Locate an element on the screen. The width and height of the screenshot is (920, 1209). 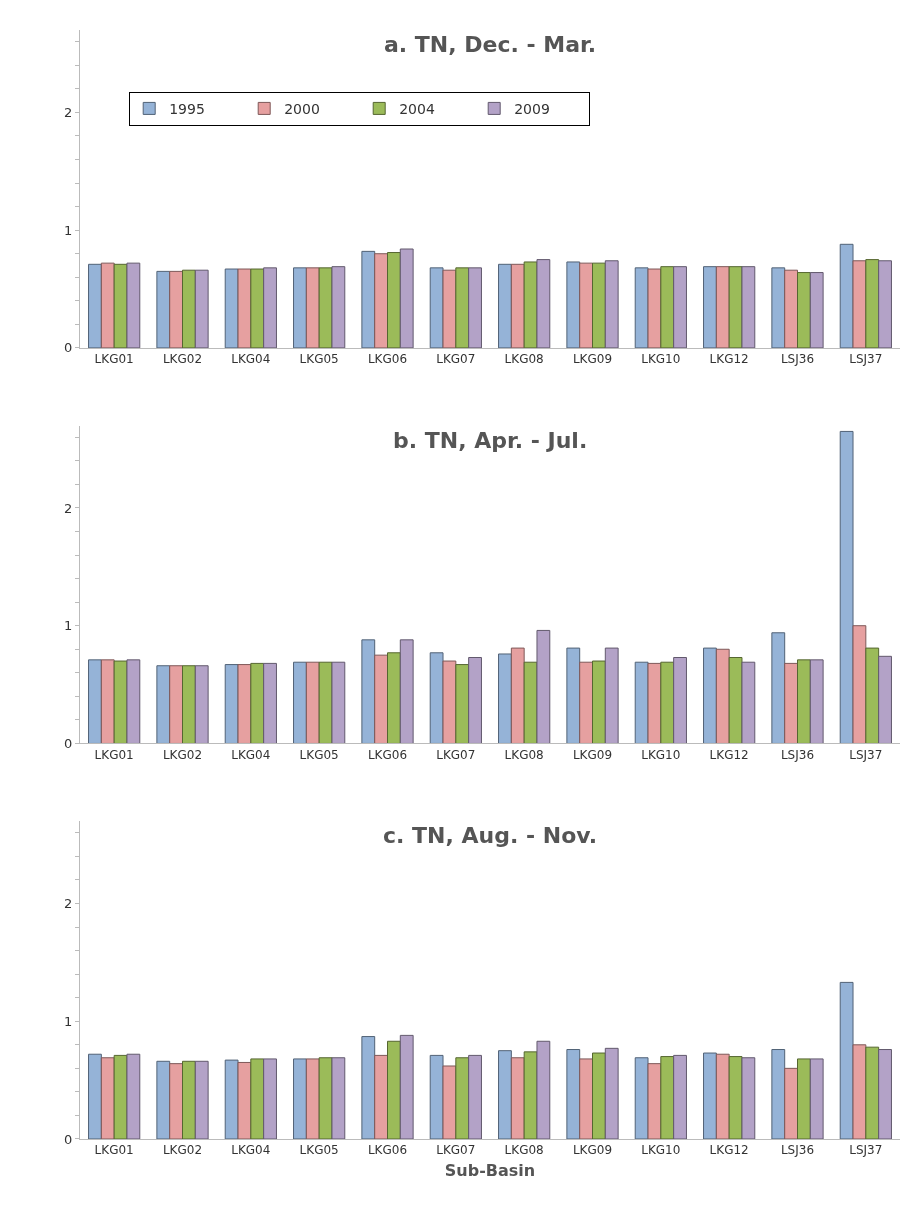
x-axis-title: Sub-Basin is located at coordinates (490, 1171).